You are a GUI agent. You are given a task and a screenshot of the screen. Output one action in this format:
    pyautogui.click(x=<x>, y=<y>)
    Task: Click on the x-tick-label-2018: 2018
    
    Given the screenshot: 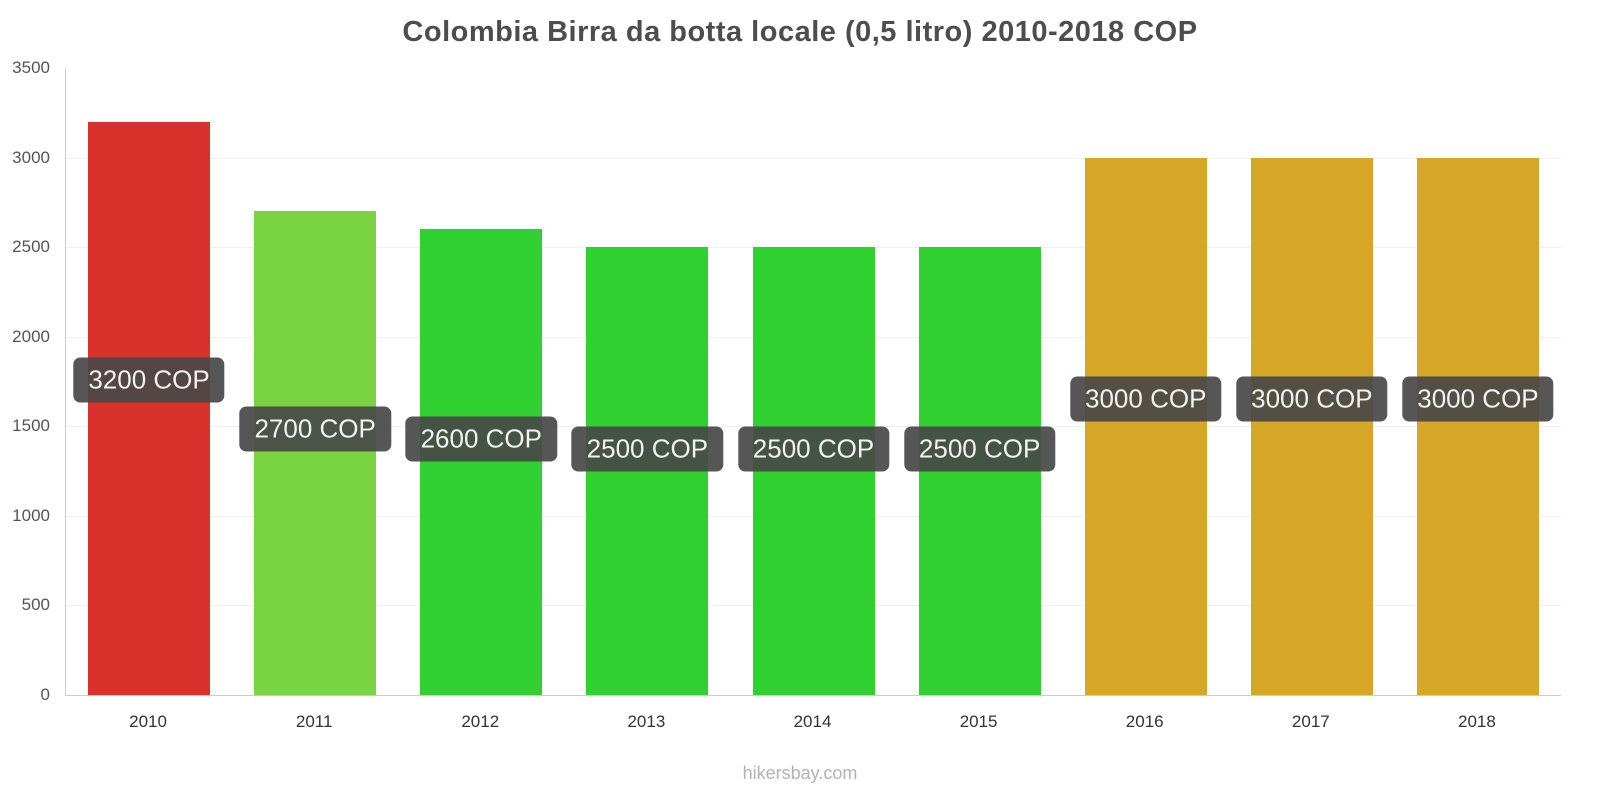 What is the action you would take?
    pyautogui.click(x=1477, y=721)
    